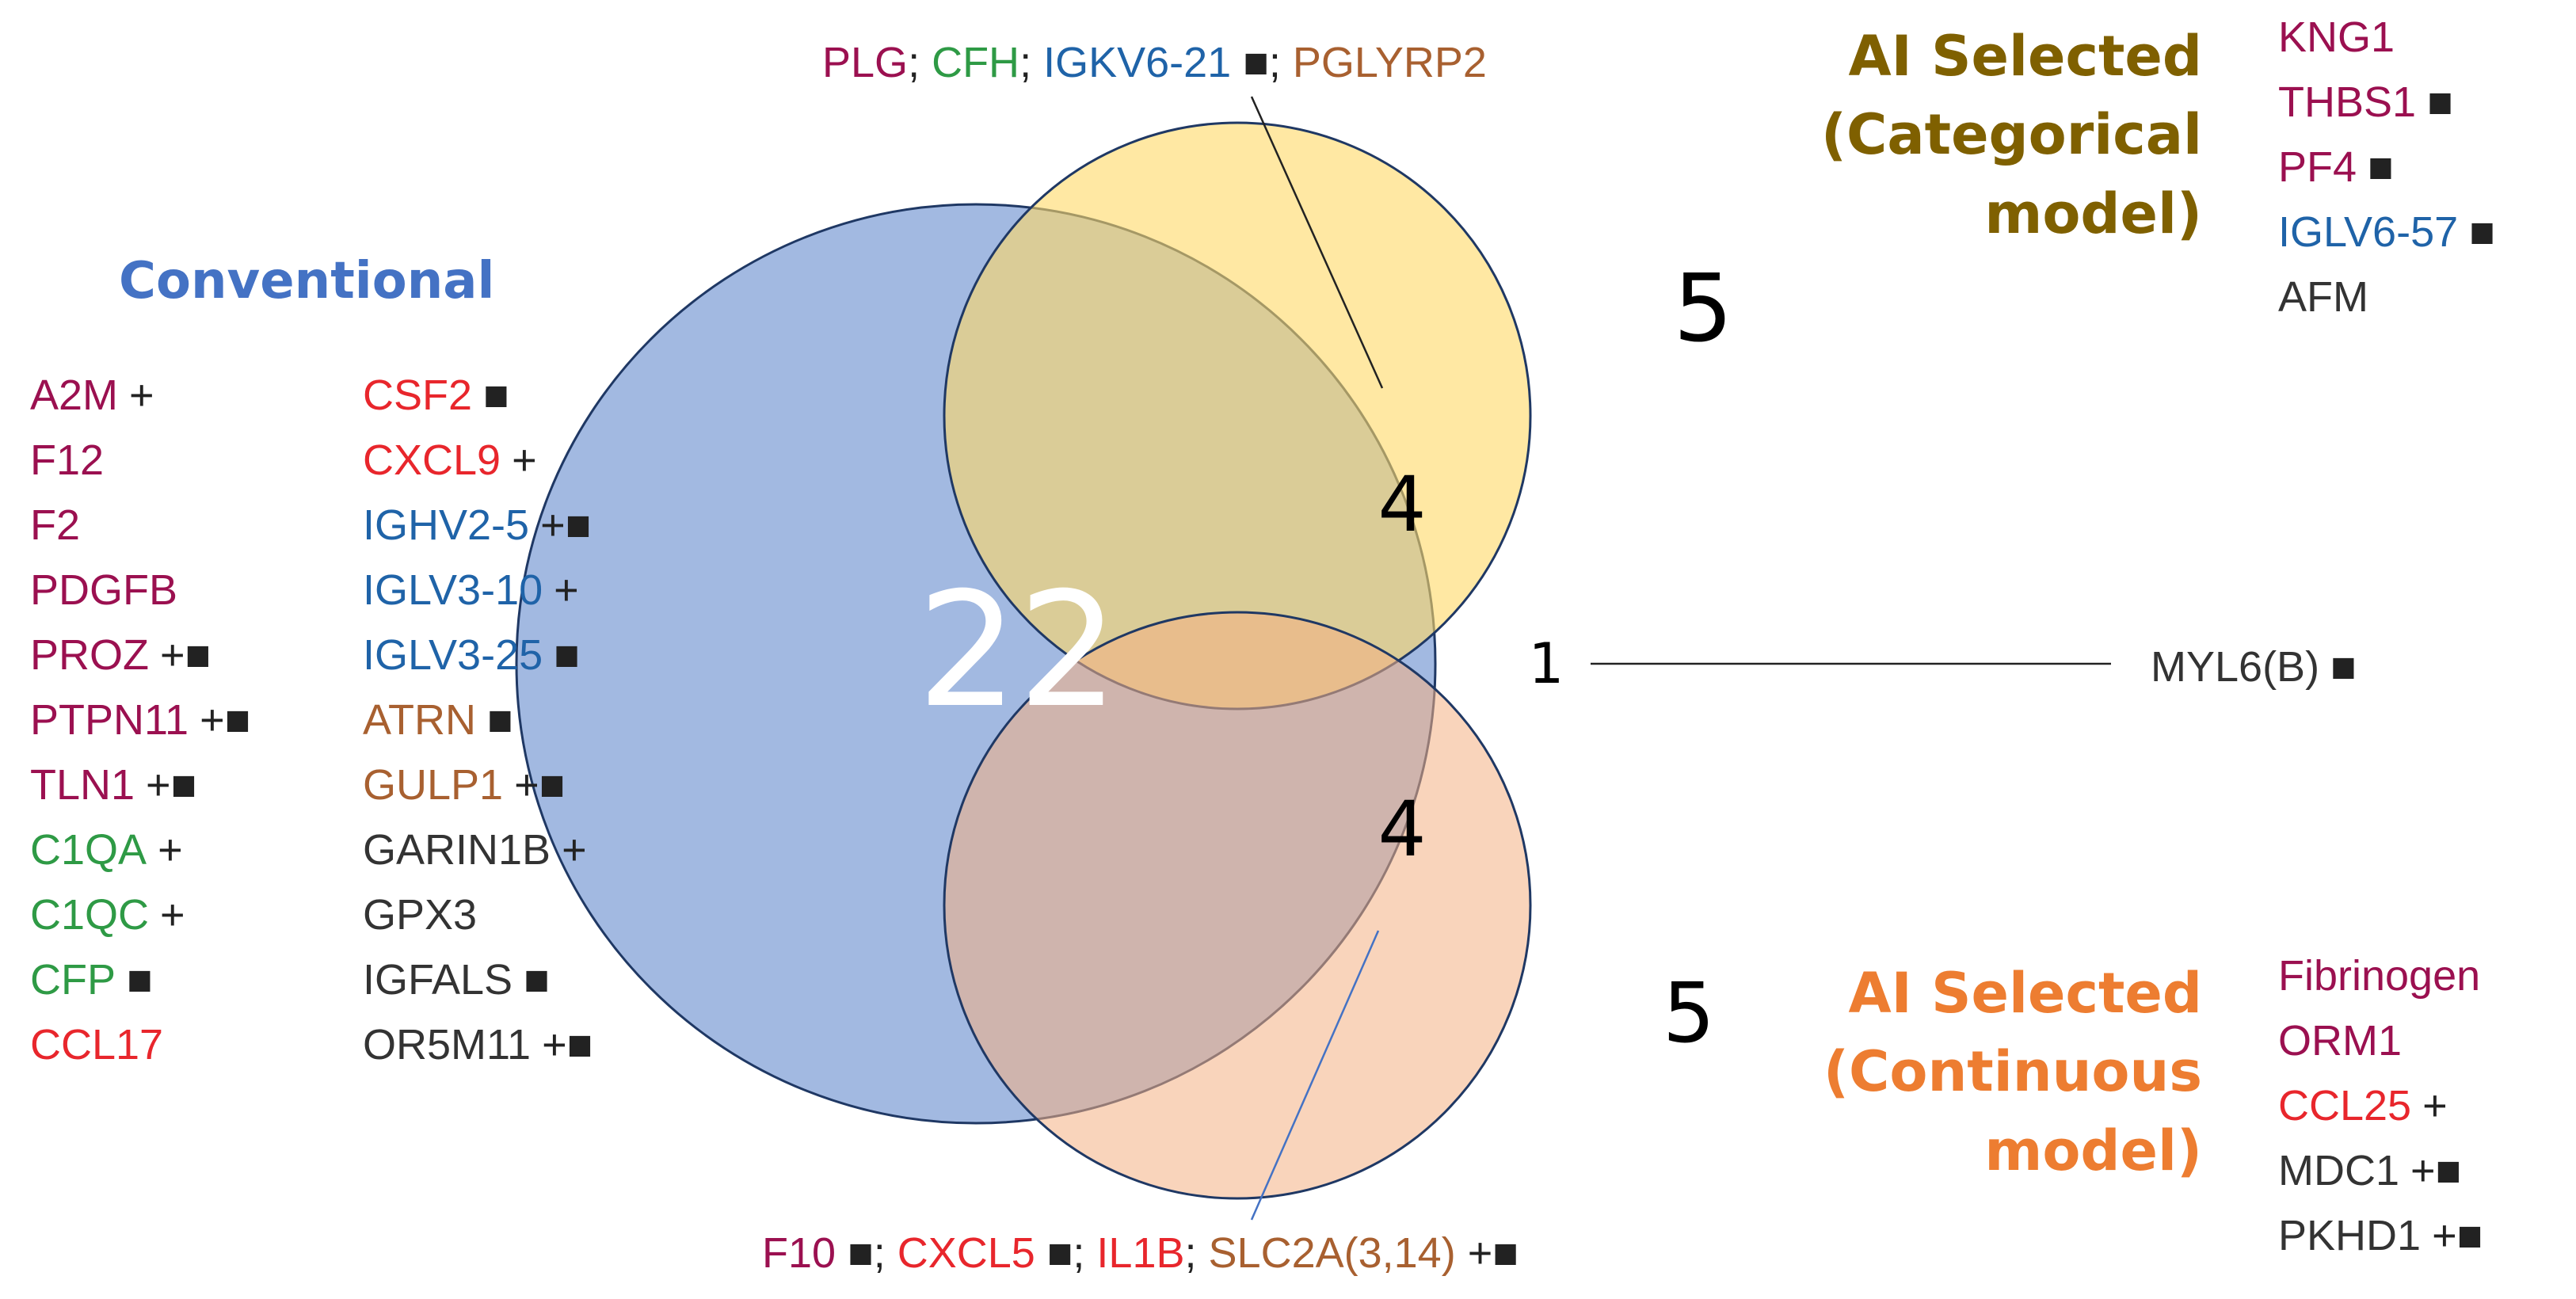  Describe the element at coordinates (866, 63) in the screenshot. I see `gene-name: PLG` at that location.